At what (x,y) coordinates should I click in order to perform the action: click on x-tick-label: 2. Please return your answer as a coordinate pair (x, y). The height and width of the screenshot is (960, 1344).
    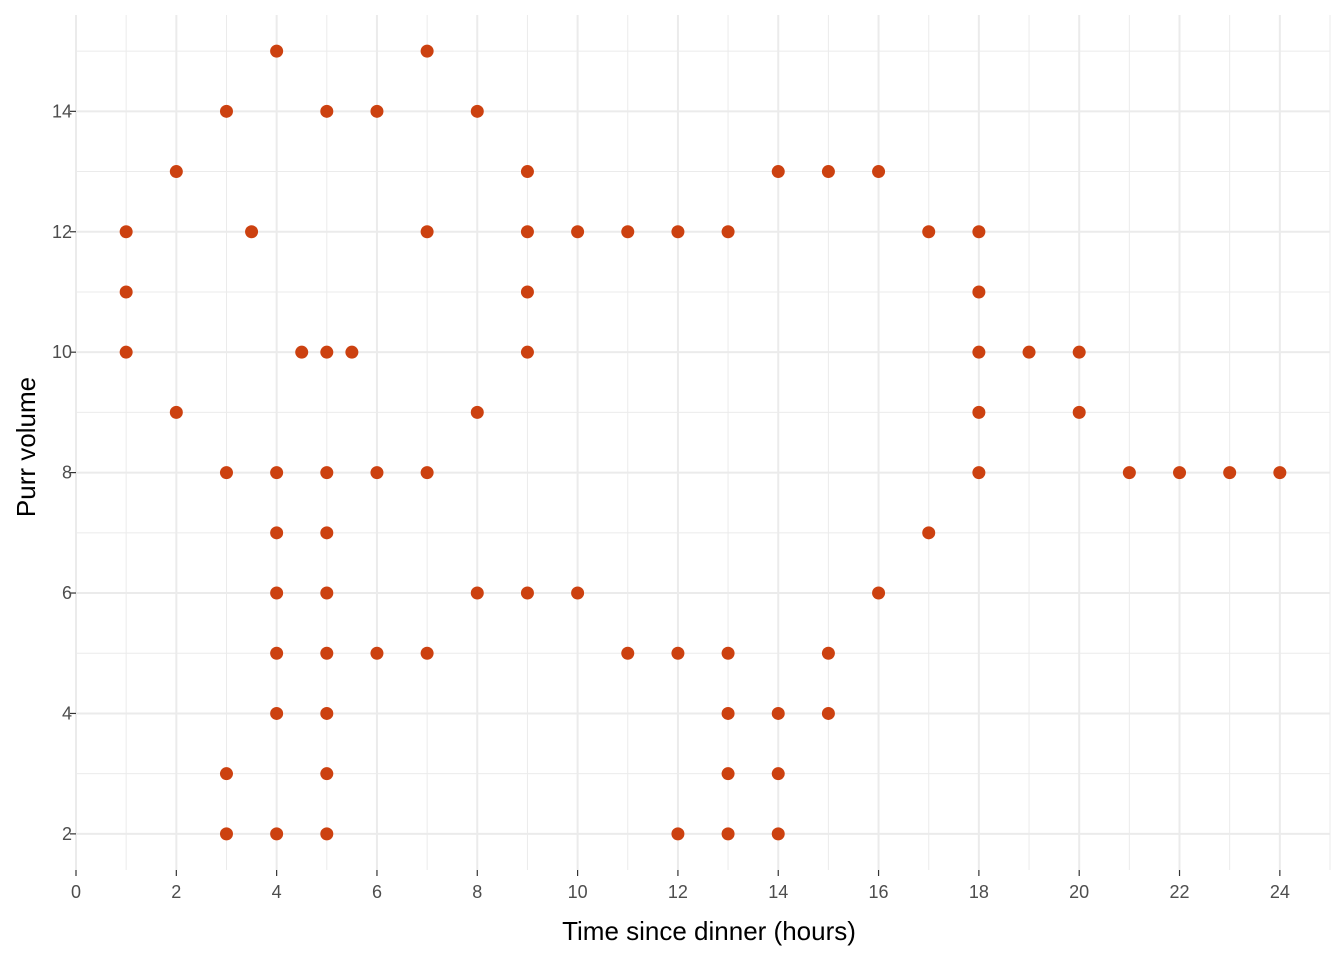
    Looking at the image, I should click on (176, 892).